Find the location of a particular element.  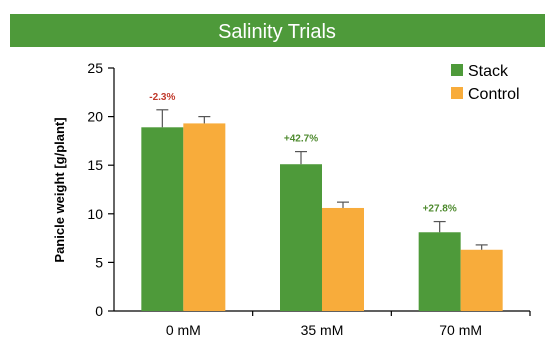

legend-label-control: Control is located at coordinates (494, 94).